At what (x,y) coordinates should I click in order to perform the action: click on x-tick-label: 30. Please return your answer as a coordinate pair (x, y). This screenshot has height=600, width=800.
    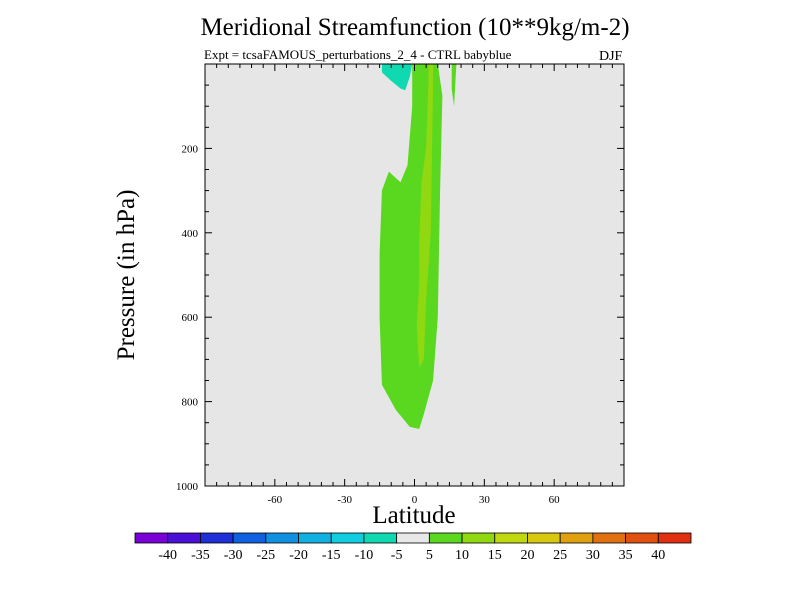
    Looking at the image, I should click on (485, 500).